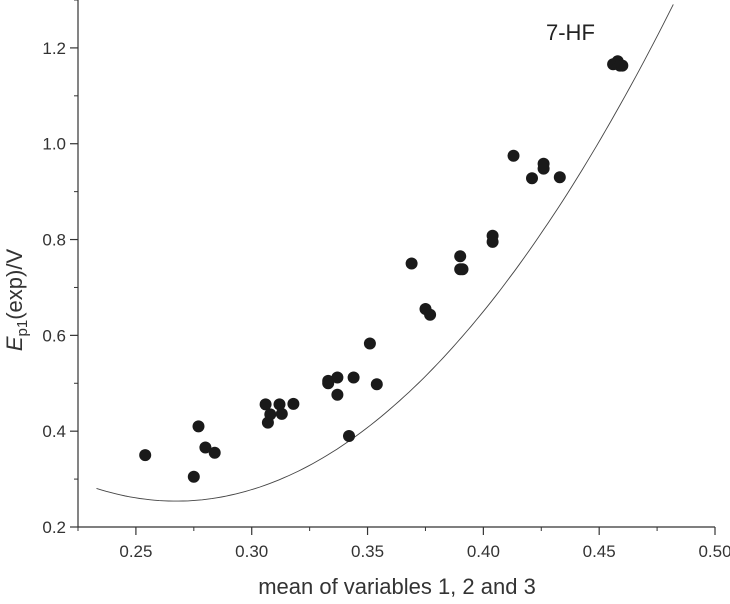 This screenshot has width=730, height=604. Describe the element at coordinates (54, 527) in the screenshot. I see `y-tick-label: 0.2` at that location.